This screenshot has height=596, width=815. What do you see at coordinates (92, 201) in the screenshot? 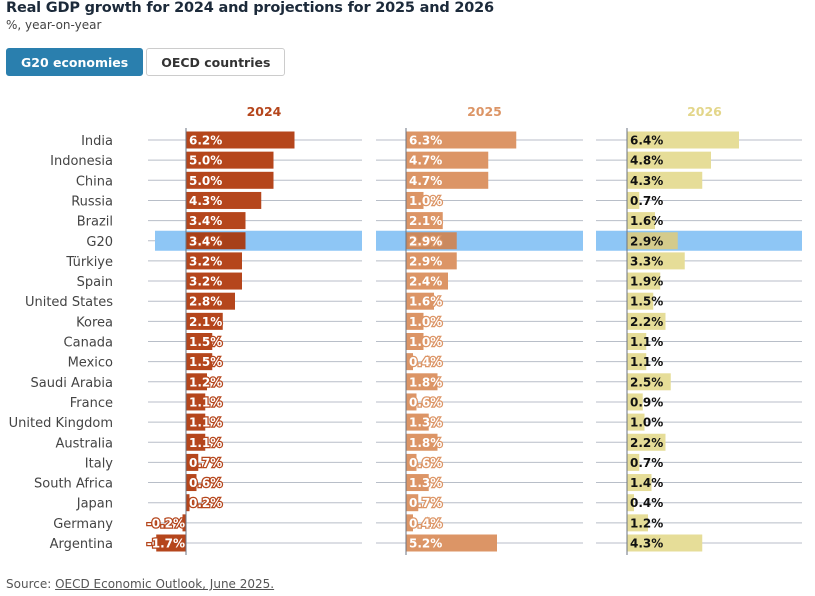
I see `category-label: Russia` at bounding box center [92, 201].